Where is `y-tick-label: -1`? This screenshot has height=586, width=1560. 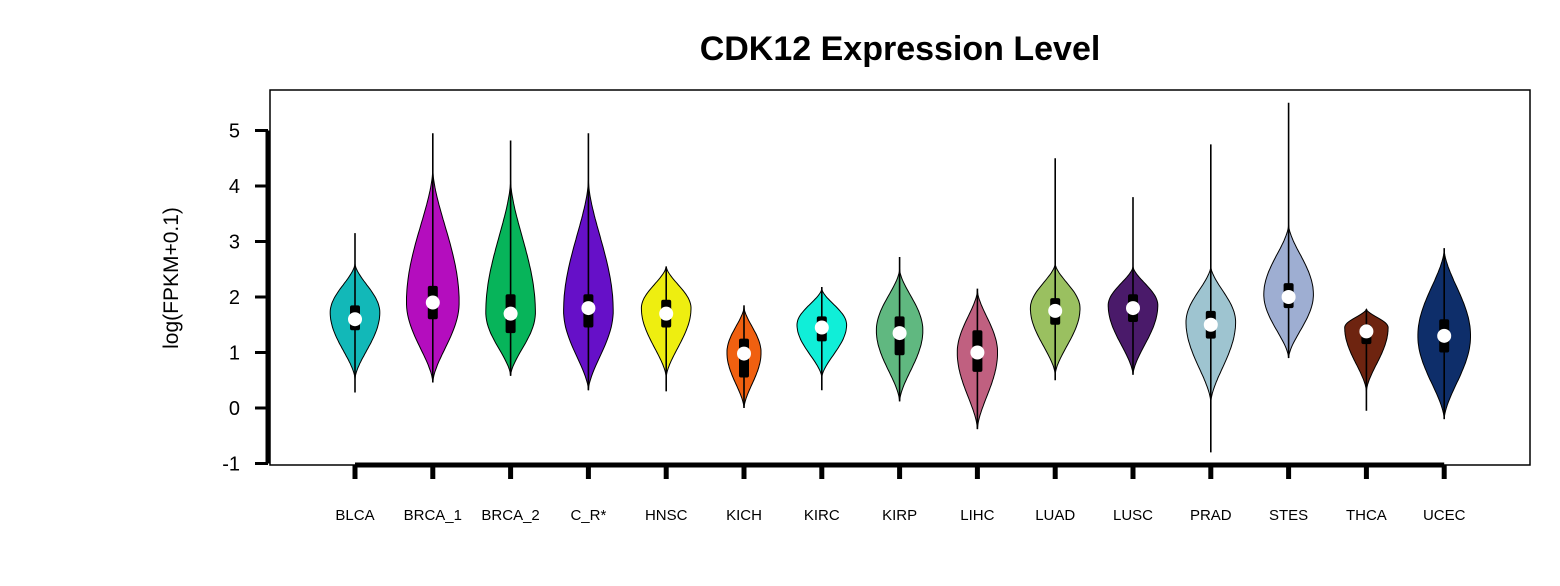
y-tick-label: -1 is located at coordinates (231, 465).